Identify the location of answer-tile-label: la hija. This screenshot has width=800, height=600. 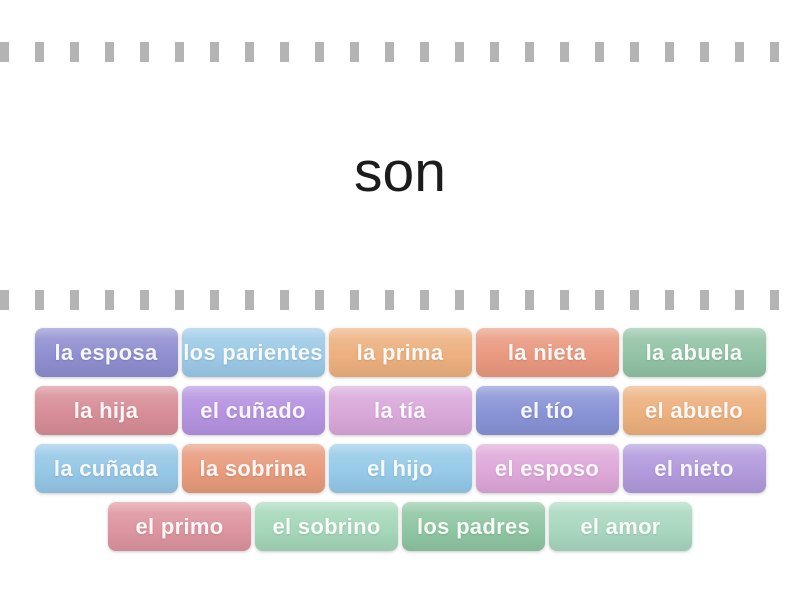
(106, 410).